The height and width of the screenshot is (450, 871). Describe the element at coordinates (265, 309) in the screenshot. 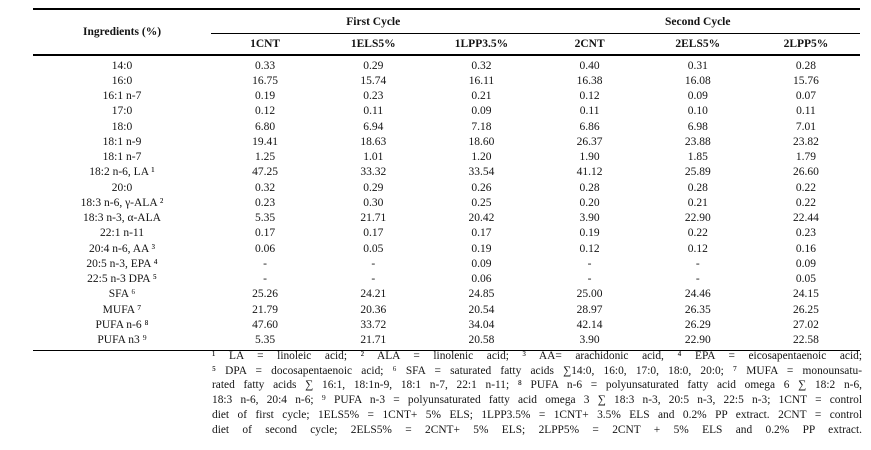

I see `cell-value: 21.79` at that location.